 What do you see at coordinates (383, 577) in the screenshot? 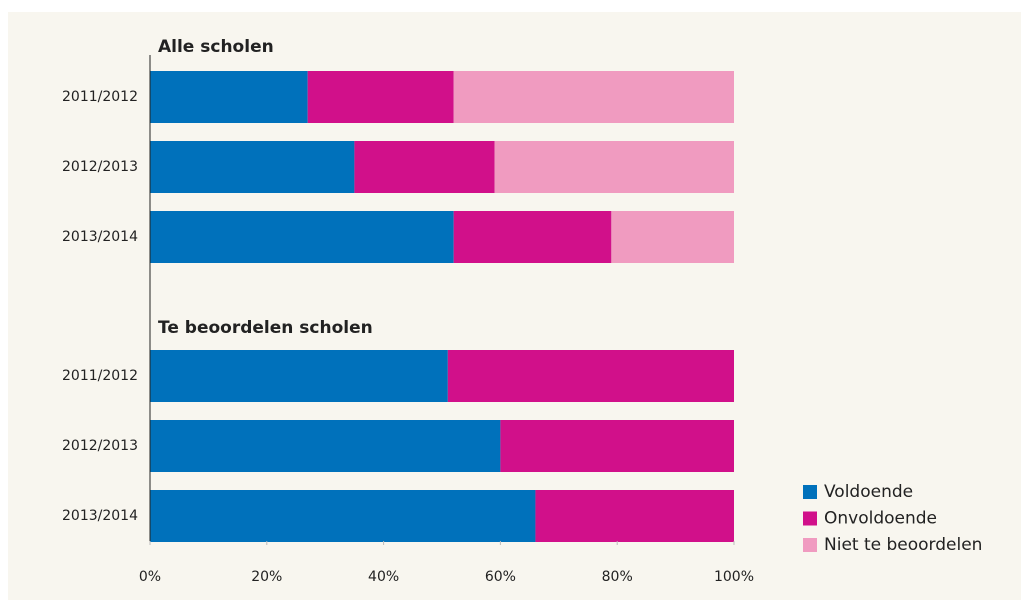
I see `x-tick-label: 40%` at bounding box center [383, 577].